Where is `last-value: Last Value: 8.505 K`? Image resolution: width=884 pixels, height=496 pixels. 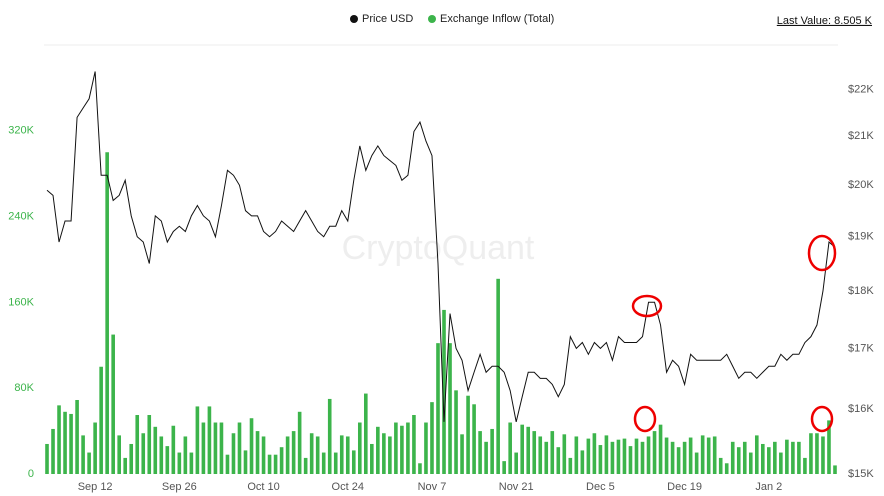 last-value: Last Value: 8.505 K is located at coordinates (825, 21).